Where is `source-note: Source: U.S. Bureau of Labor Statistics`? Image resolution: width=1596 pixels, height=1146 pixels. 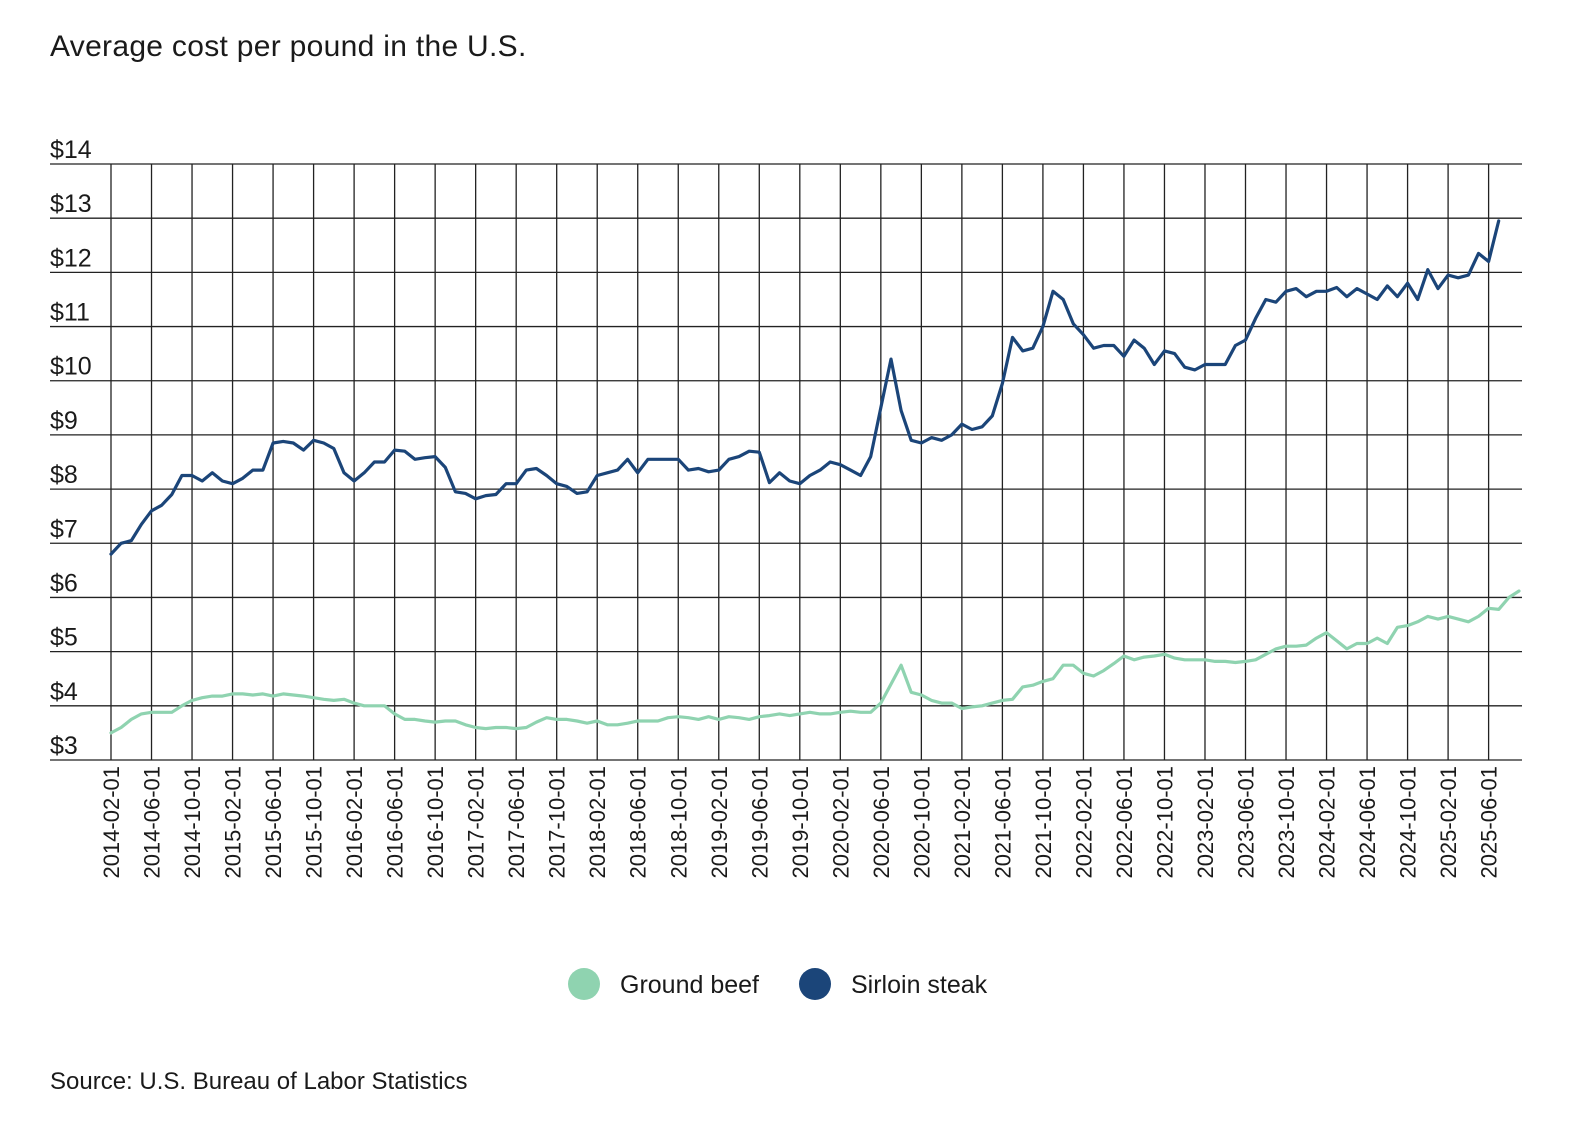
source-note: Source: U.S. Bureau of Labor Statistics is located at coordinates (259, 1081).